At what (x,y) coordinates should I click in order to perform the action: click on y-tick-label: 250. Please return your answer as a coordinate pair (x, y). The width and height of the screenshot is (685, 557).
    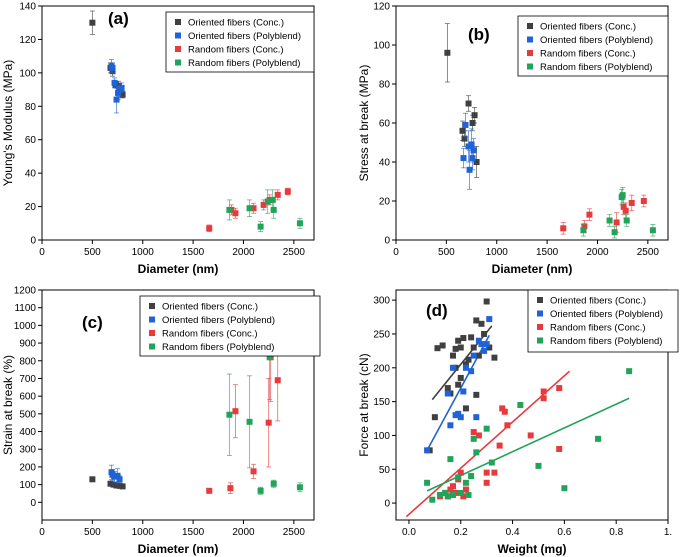
    Looking at the image, I should click on (381, 334).